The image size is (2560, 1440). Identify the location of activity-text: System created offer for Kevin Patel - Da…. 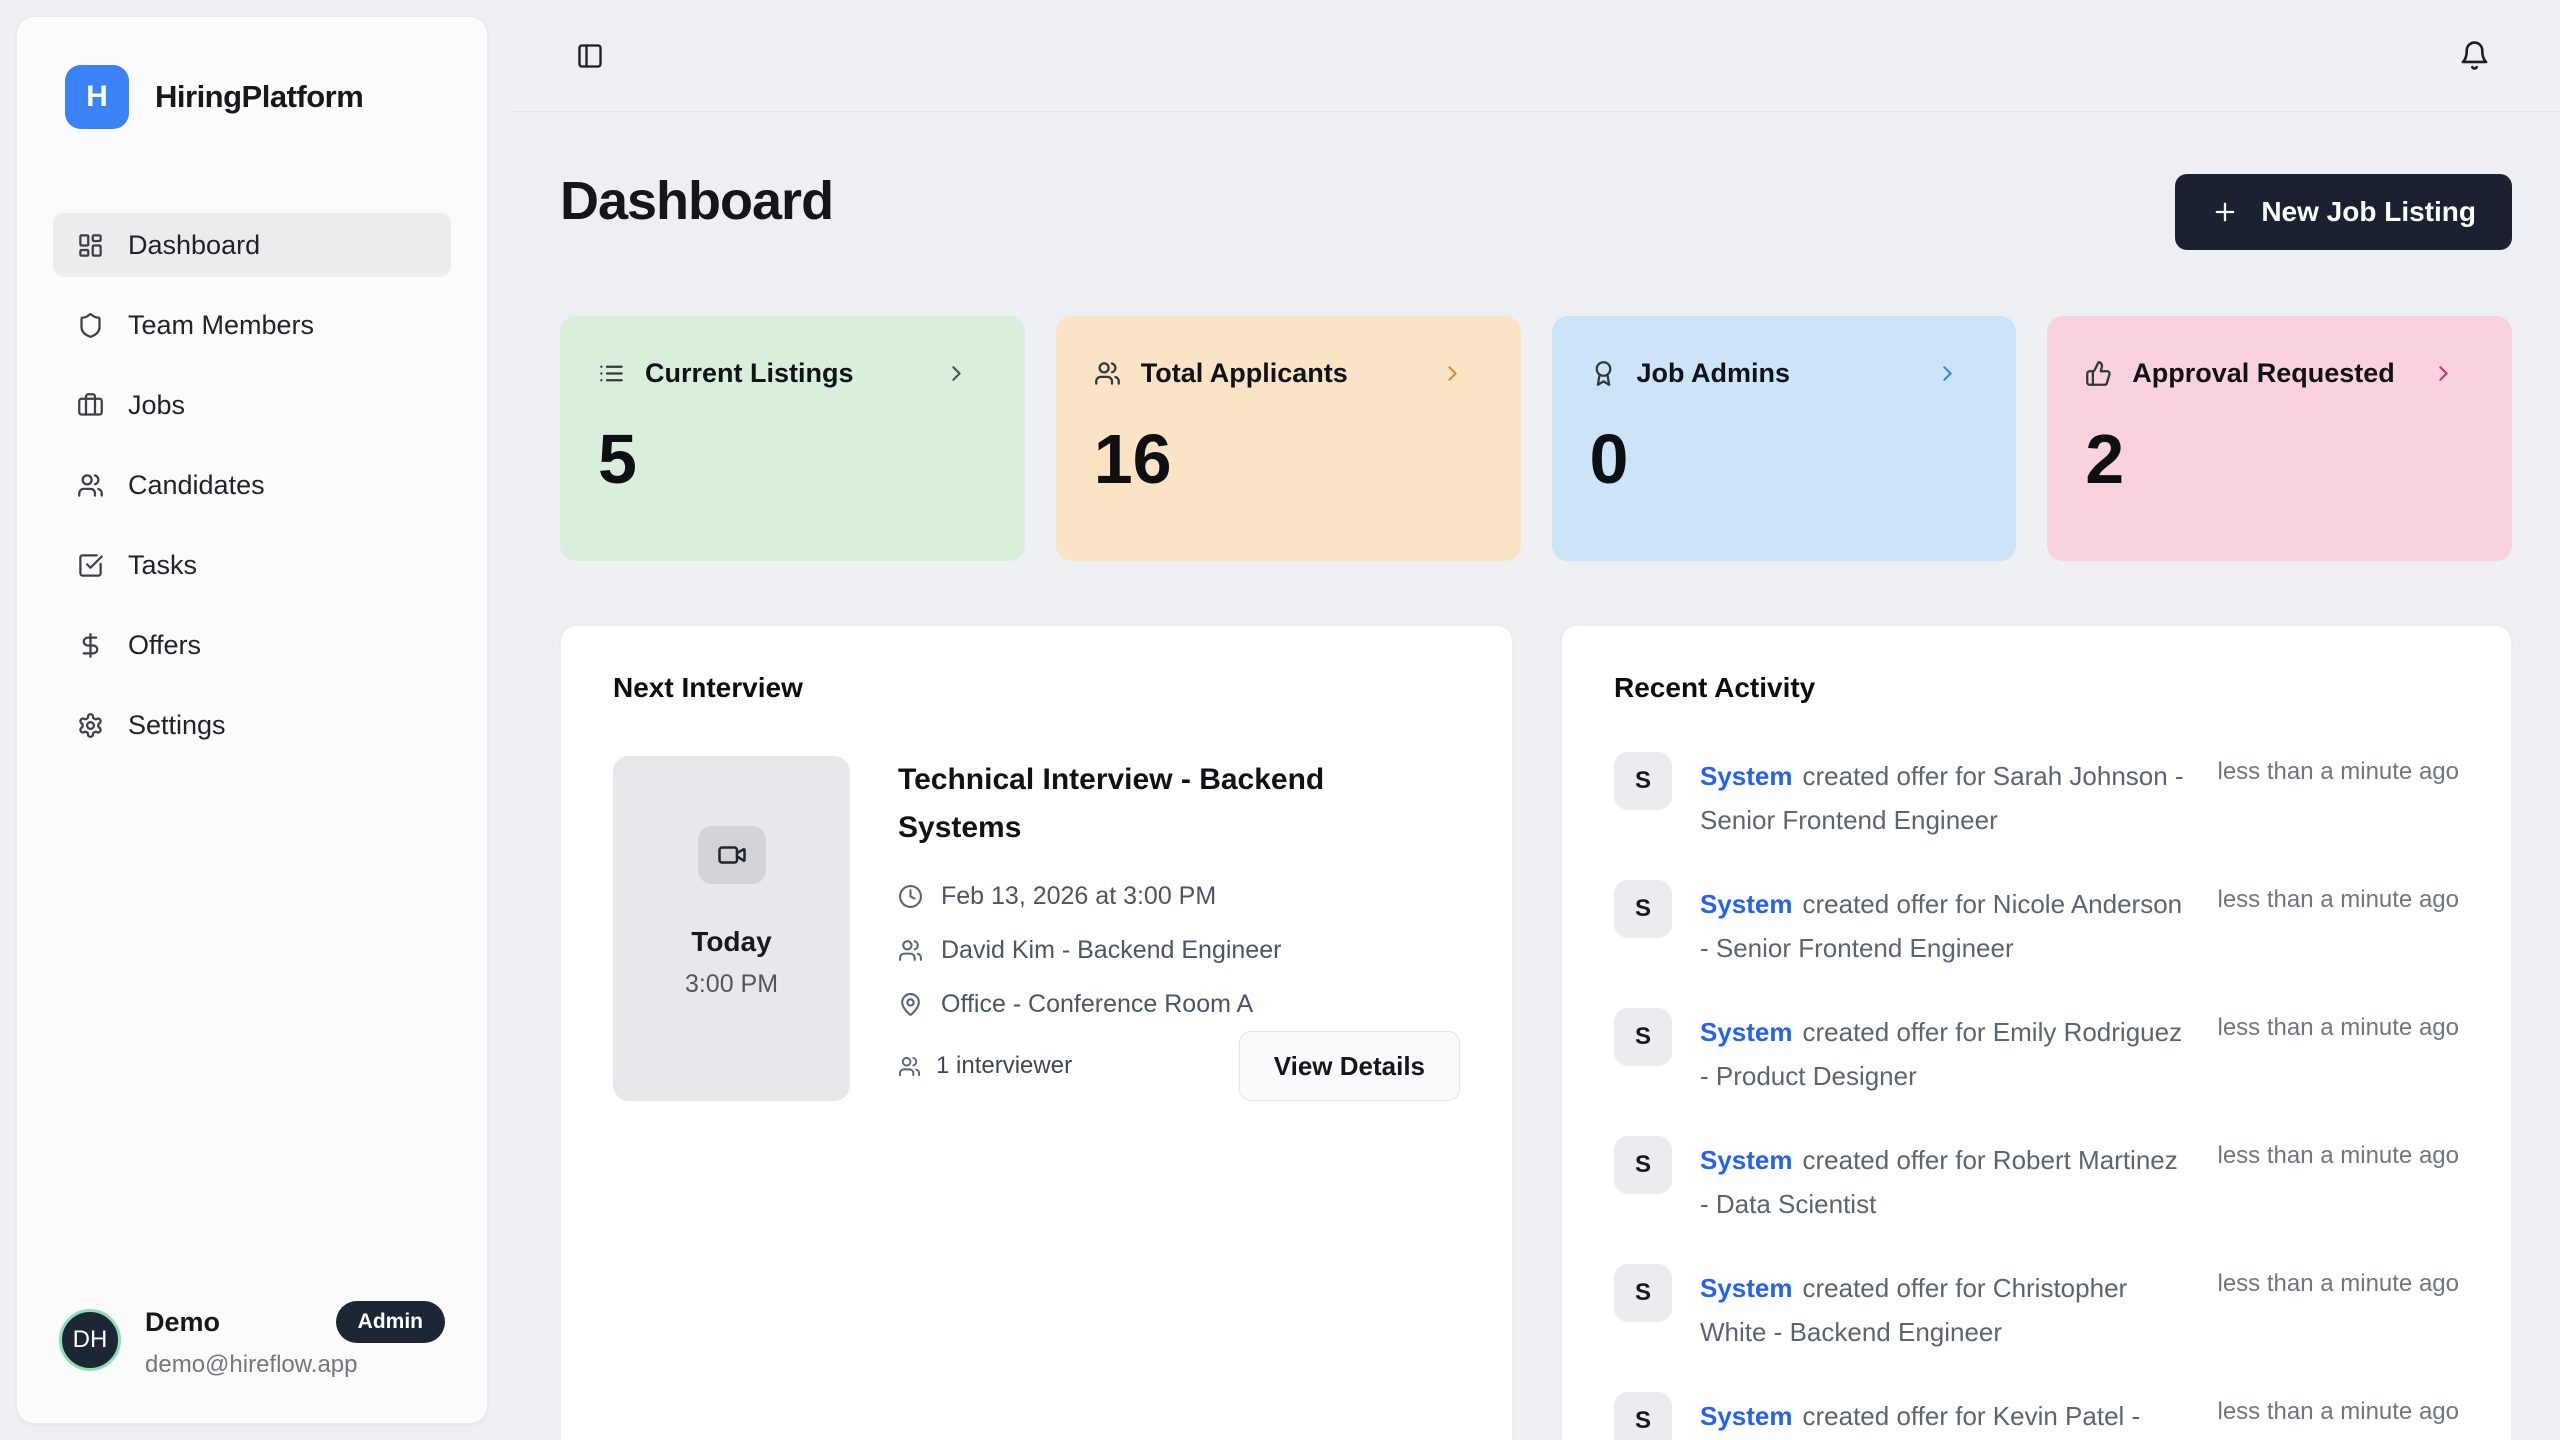
(1944, 1416).